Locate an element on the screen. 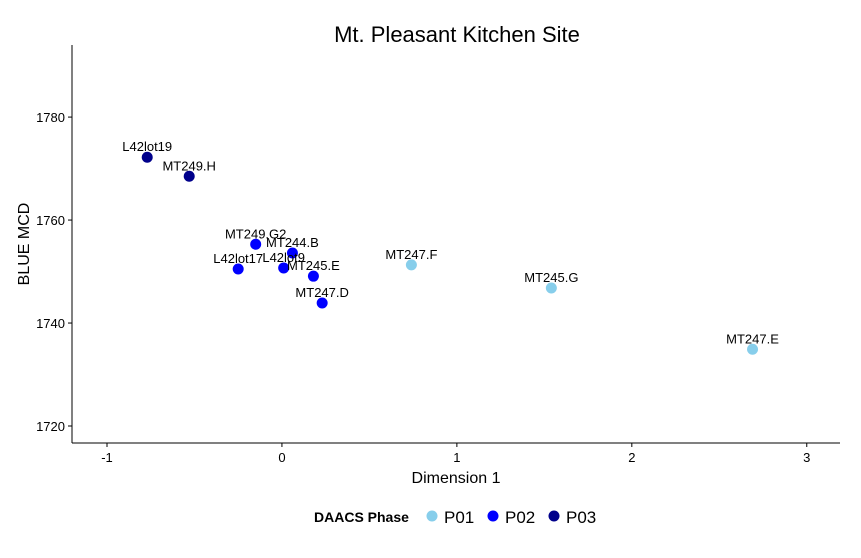 This screenshot has width=861, height=558. chart-title: Mt. Pleasant Kitchen Site is located at coordinates (457, 34).